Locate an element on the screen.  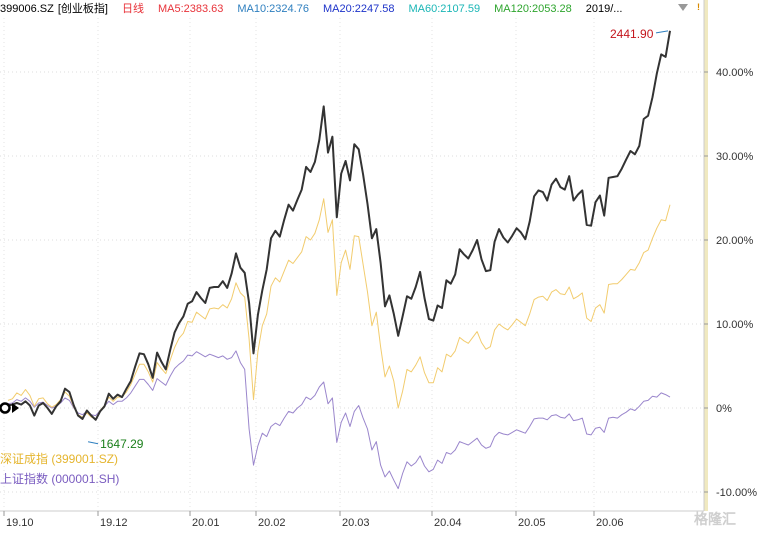
symbol: 399006.SZ is located at coordinates (27, 9).